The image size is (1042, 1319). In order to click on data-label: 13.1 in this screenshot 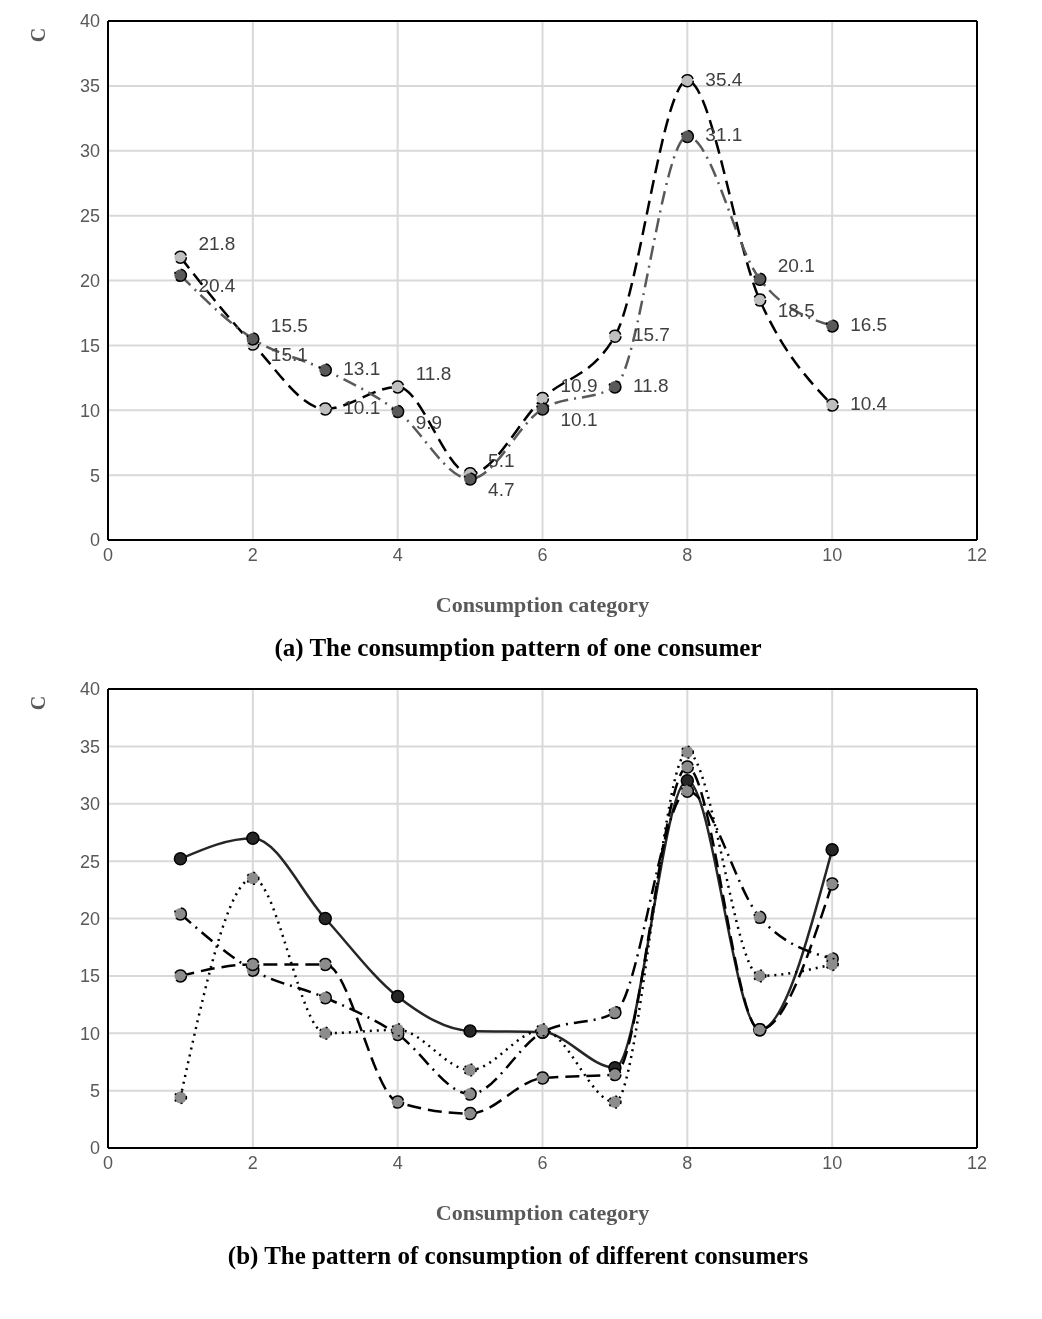, I will do `click(362, 369)`.